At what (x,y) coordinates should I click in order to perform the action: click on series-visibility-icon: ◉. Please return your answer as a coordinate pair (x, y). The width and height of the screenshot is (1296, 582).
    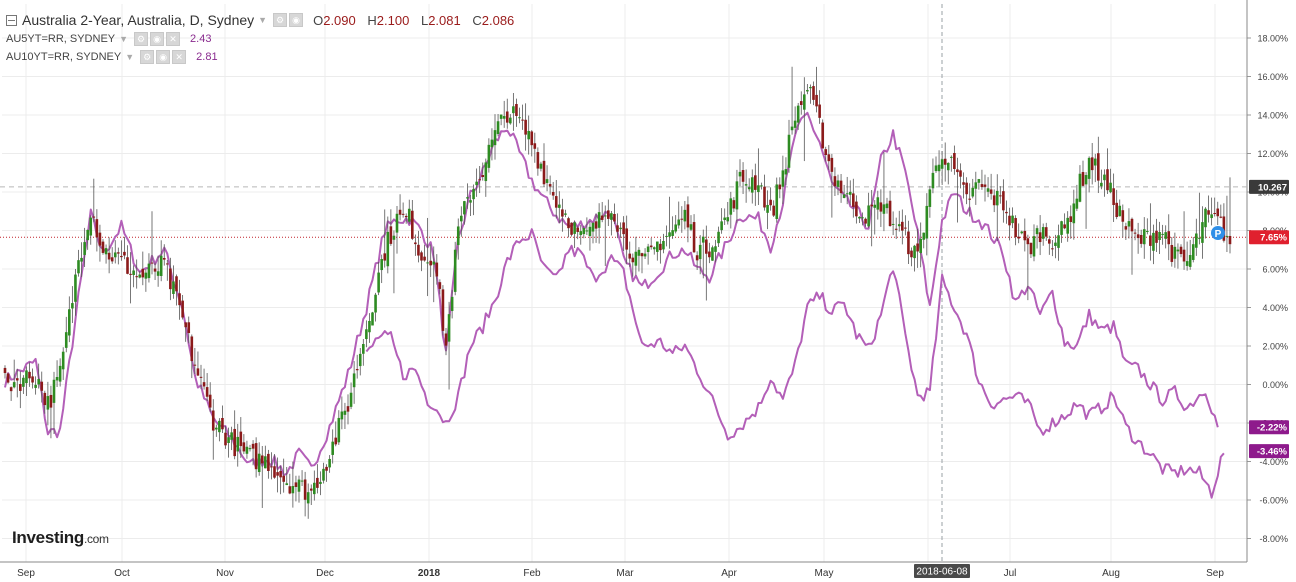
    Looking at the image, I should click on (296, 20).